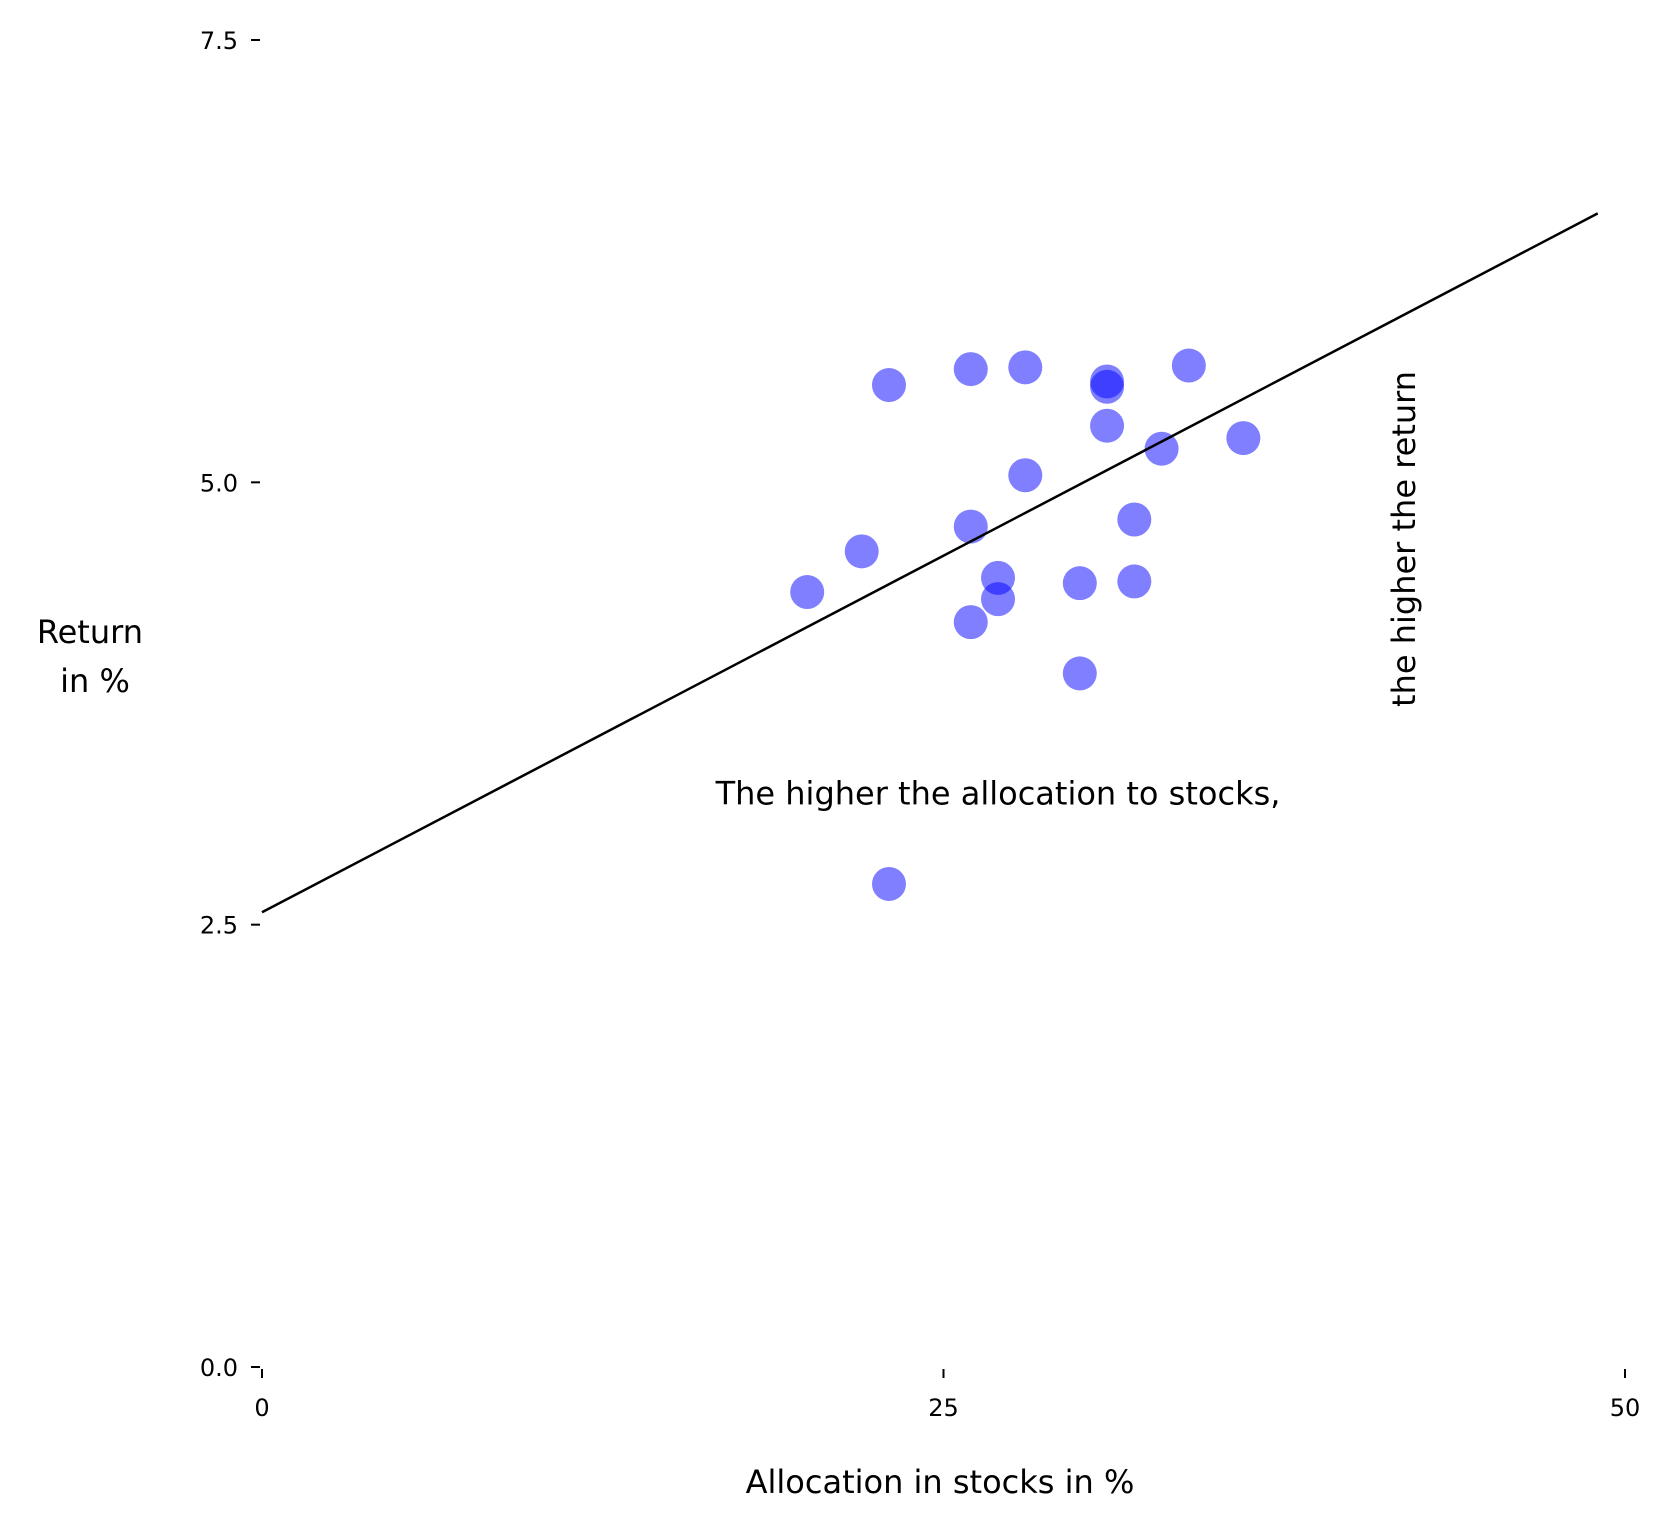  I want to click on x-axis-title: Allocation in stocks in %, so click(940, 1482).